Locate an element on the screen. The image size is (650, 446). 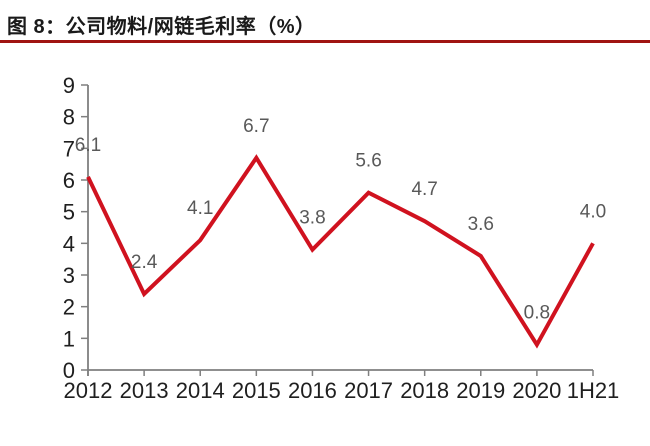
data-point-label: 4.1 is located at coordinates (200, 208).